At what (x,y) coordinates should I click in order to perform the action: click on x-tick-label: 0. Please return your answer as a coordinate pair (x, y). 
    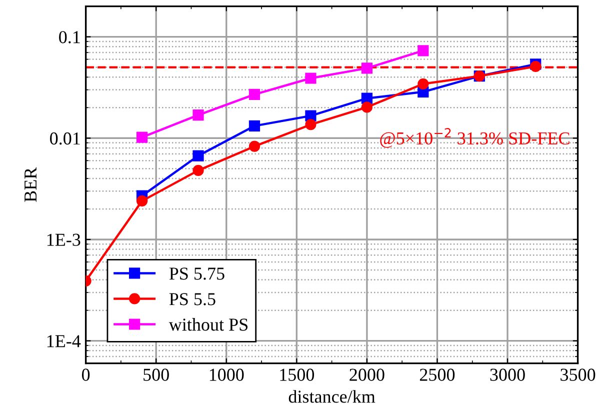
    Looking at the image, I should click on (86, 374).